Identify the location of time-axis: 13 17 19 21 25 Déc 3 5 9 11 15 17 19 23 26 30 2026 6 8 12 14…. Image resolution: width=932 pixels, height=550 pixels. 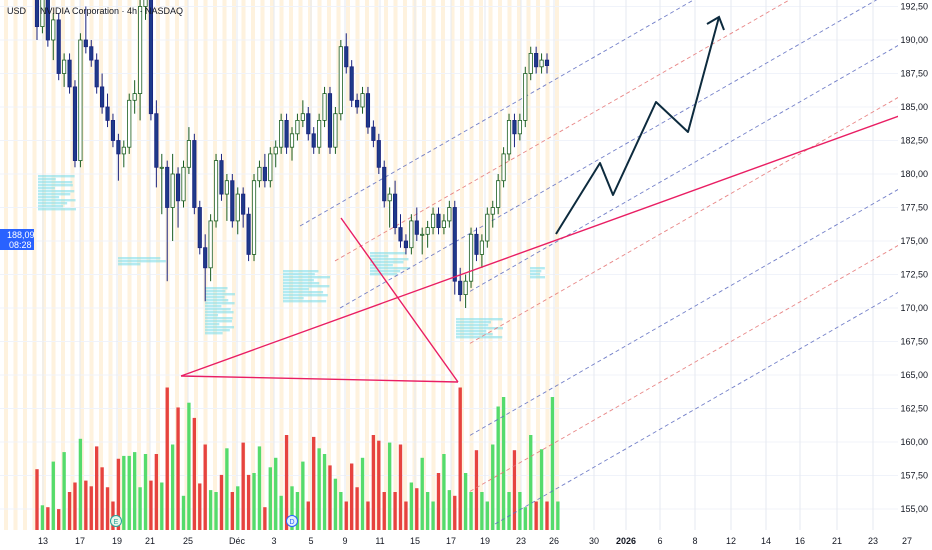
(466, 540).